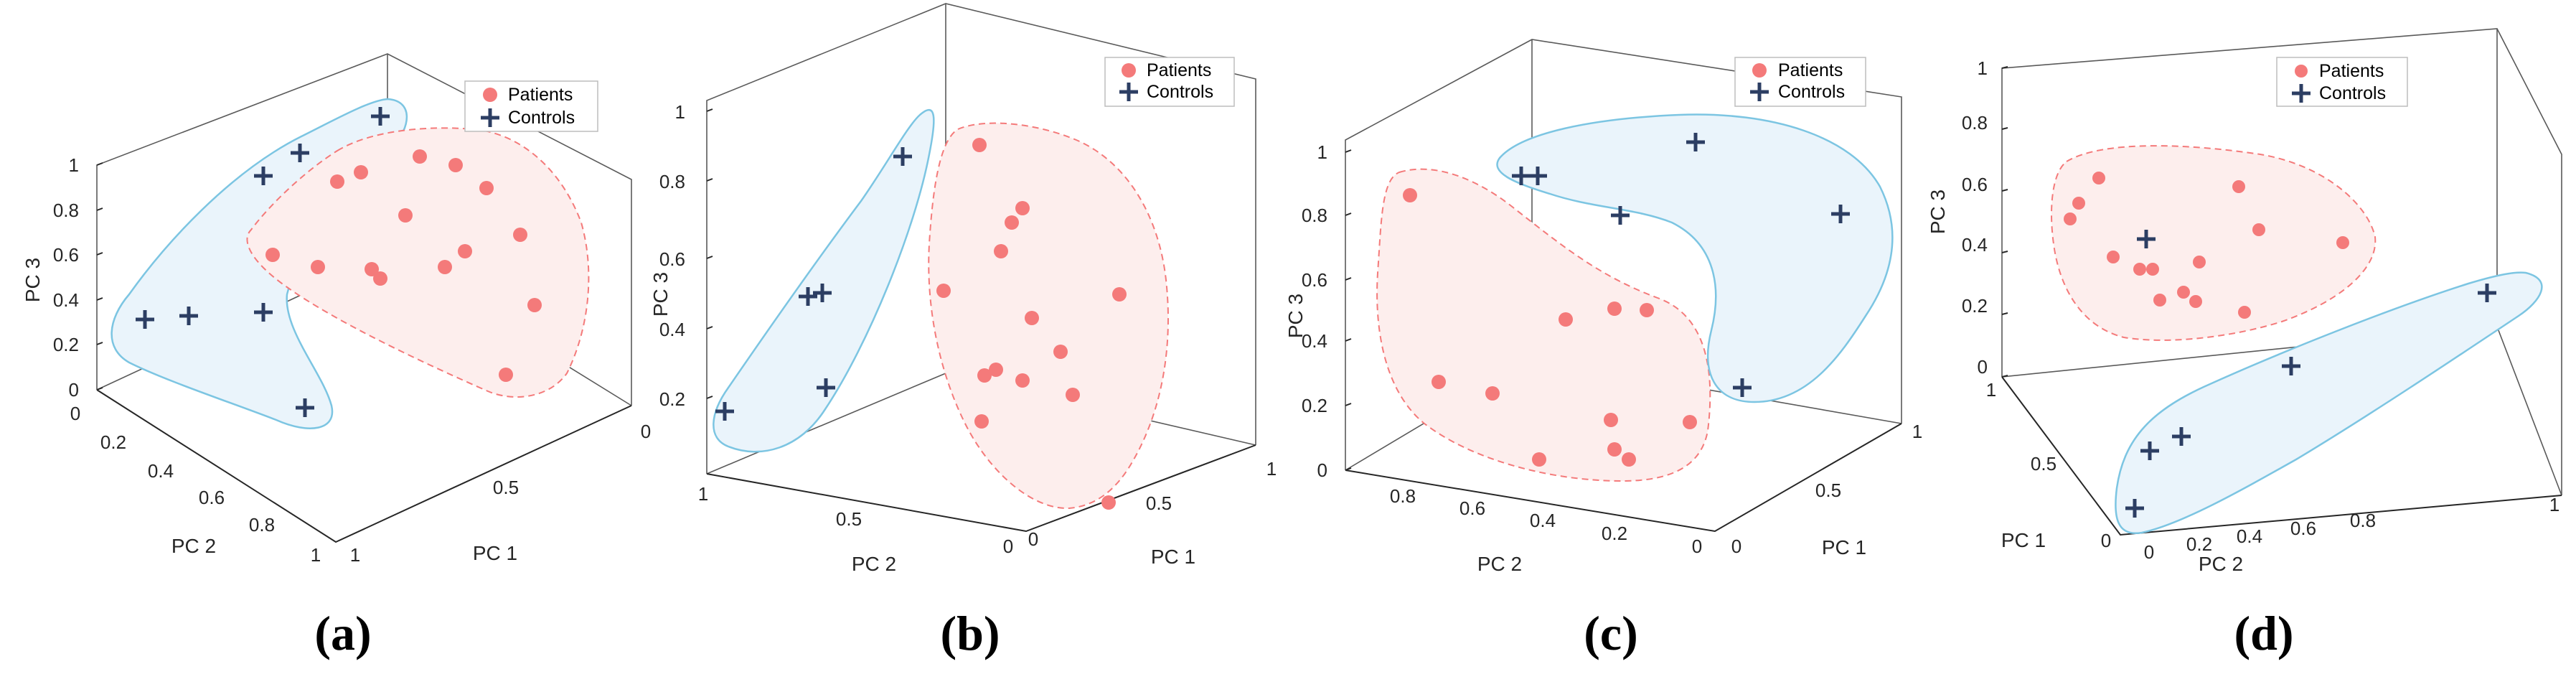 The width and height of the screenshot is (2576, 687). Describe the element at coordinates (703, 494) in the screenshot. I see `y-tick-label: 1` at that location.